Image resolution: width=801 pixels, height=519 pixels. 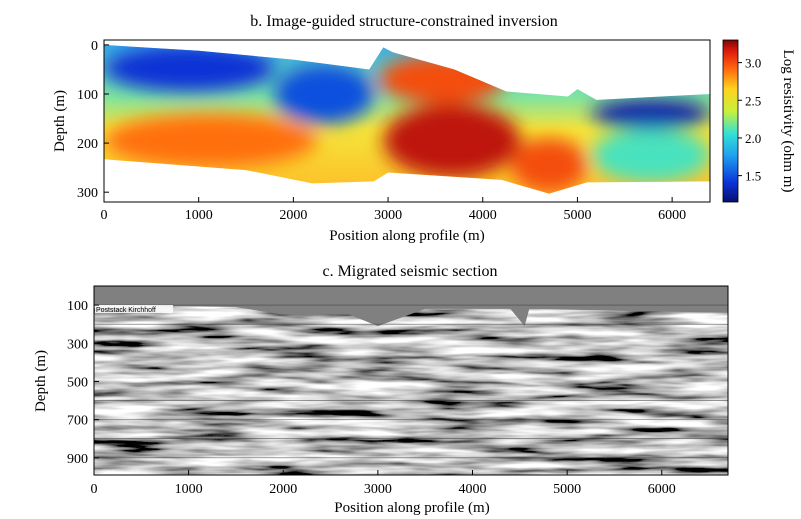 I want to click on chart-c-x-axis: 0 1000 2000 3000 4000 5000 6000, so click(x=383, y=483).